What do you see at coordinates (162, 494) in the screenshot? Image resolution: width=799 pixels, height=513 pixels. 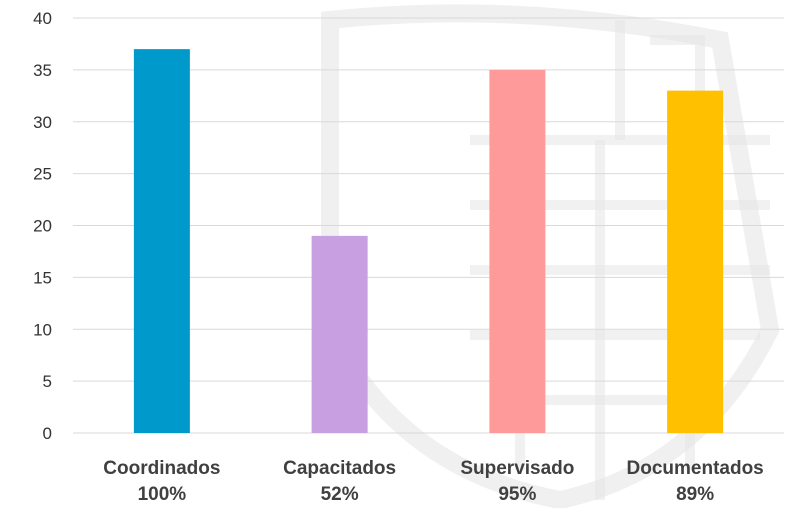 I see `x-category-percent: 100%` at bounding box center [162, 494].